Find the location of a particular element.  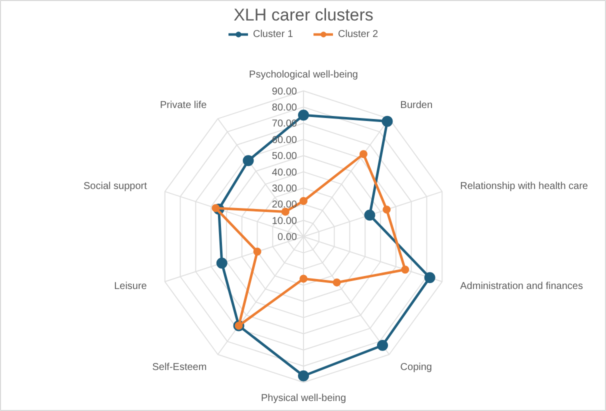

legend-label: Cluster 1 is located at coordinates (272, 34).